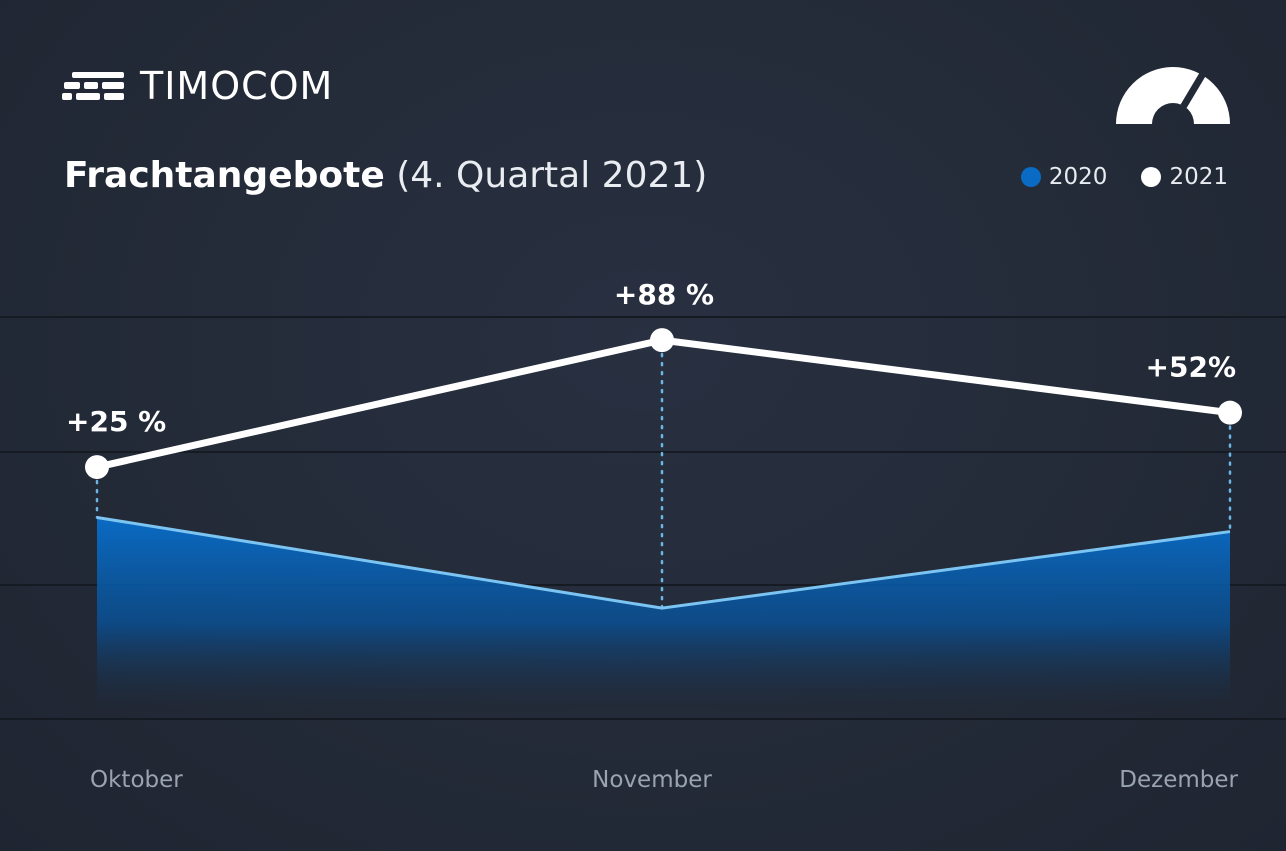 The height and width of the screenshot is (851, 1286). What do you see at coordinates (663, 562) in the screenshot?
I see `series-2020-line` at bounding box center [663, 562].